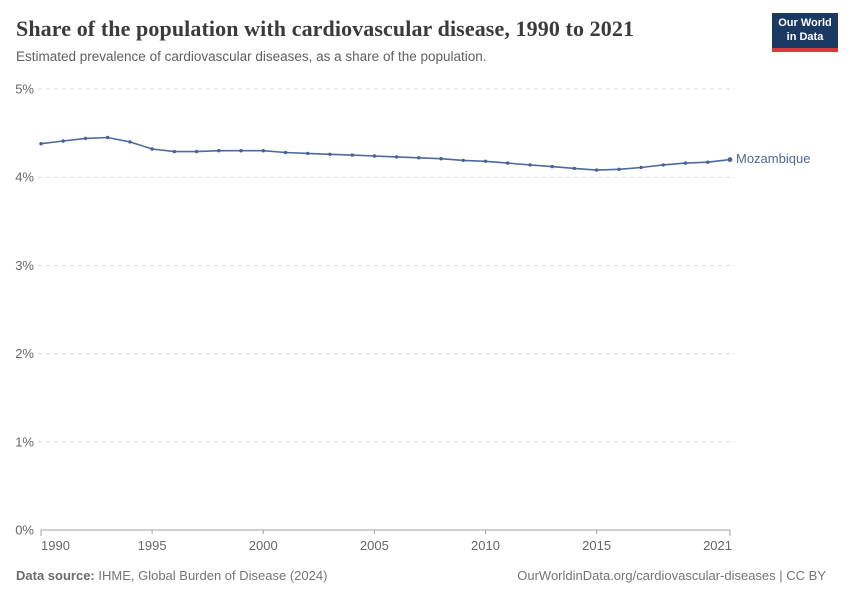  I want to click on y-axis-tick-label: 1%, so click(24, 441).